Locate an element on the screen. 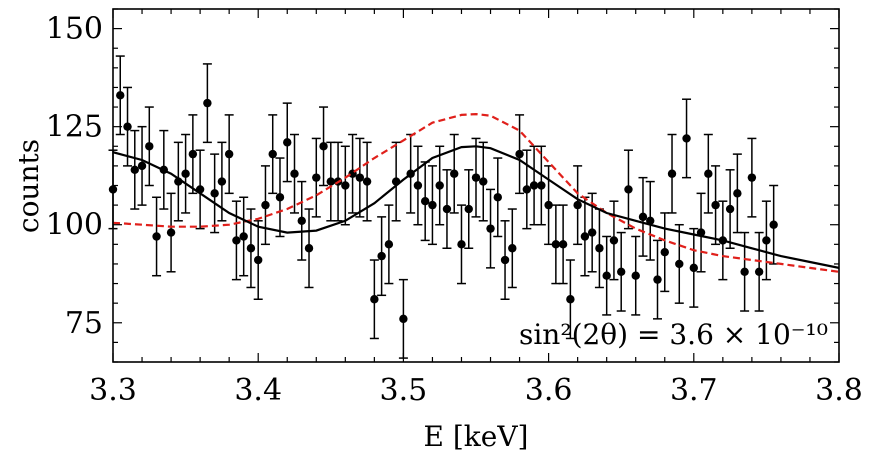 Image resolution: width=872 pixels, height=462 pixels. y-axis-label: counts is located at coordinates (28, 186).